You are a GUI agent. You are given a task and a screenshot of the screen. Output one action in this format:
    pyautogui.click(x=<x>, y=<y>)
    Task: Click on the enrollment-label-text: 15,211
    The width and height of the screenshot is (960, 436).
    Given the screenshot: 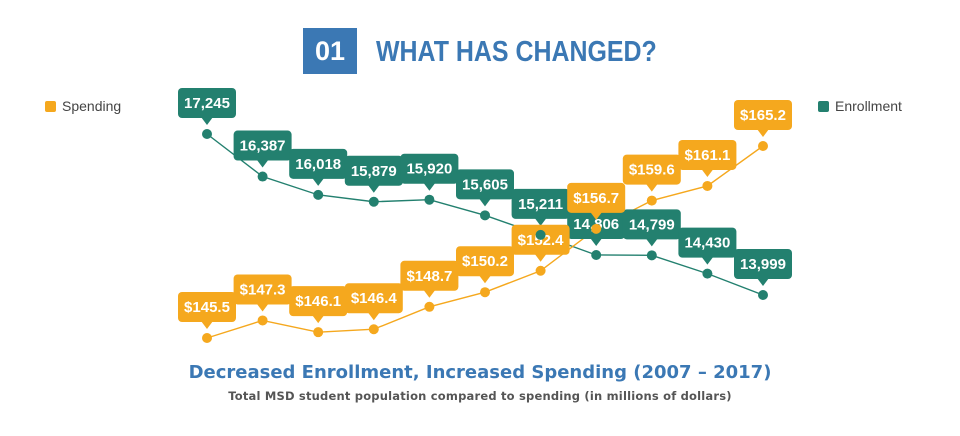 What is the action you would take?
    pyautogui.click(x=540, y=204)
    